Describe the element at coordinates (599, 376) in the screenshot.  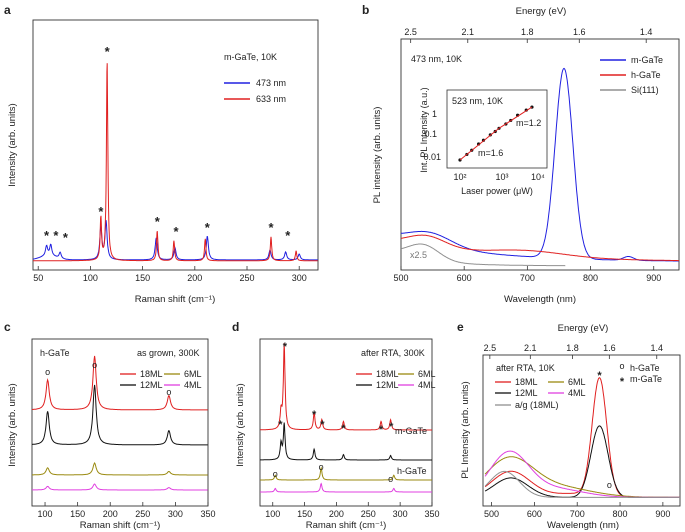
I see `m-gate-peak-star: *` at that location.